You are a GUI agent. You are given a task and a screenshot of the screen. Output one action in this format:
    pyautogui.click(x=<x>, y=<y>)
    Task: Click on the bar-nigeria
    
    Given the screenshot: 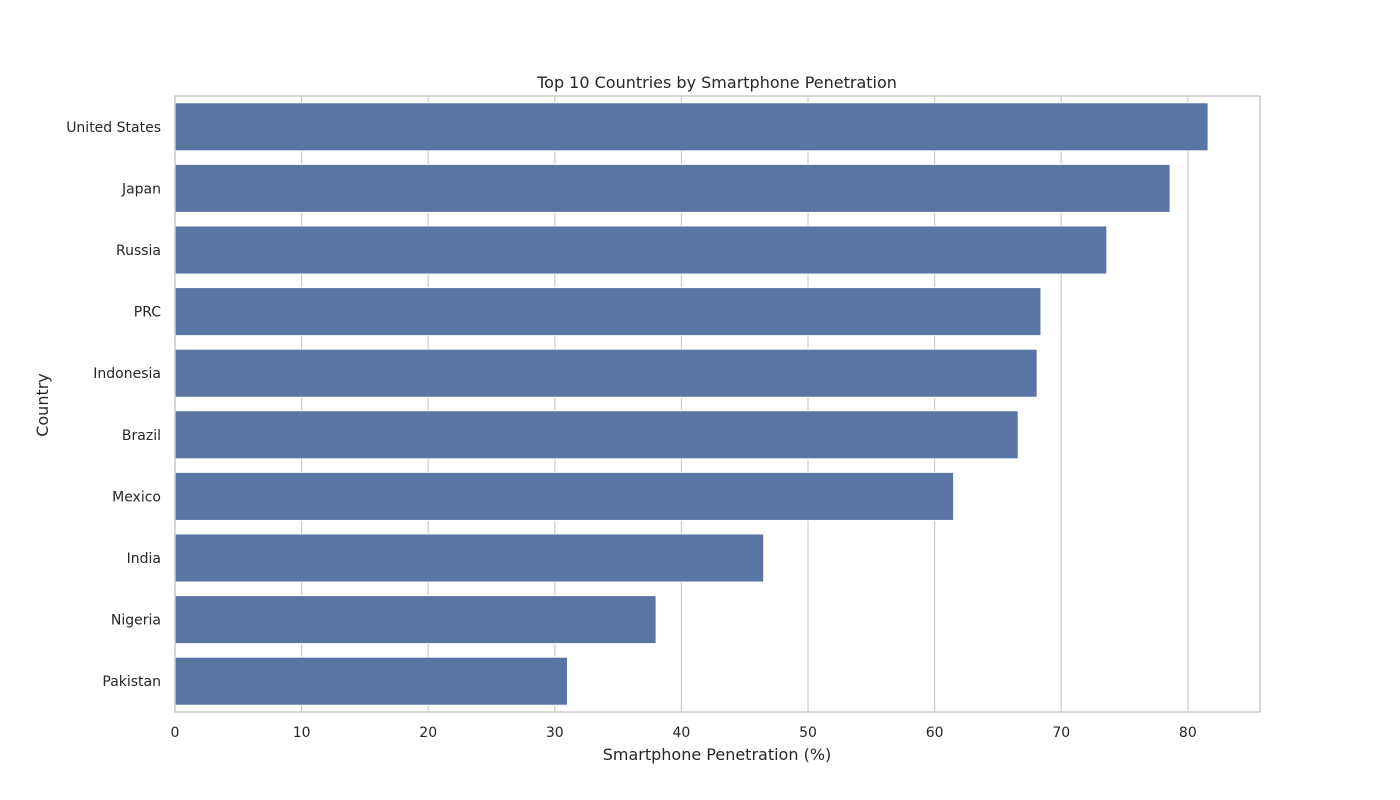 What is the action you would take?
    pyautogui.click(x=415, y=620)
    